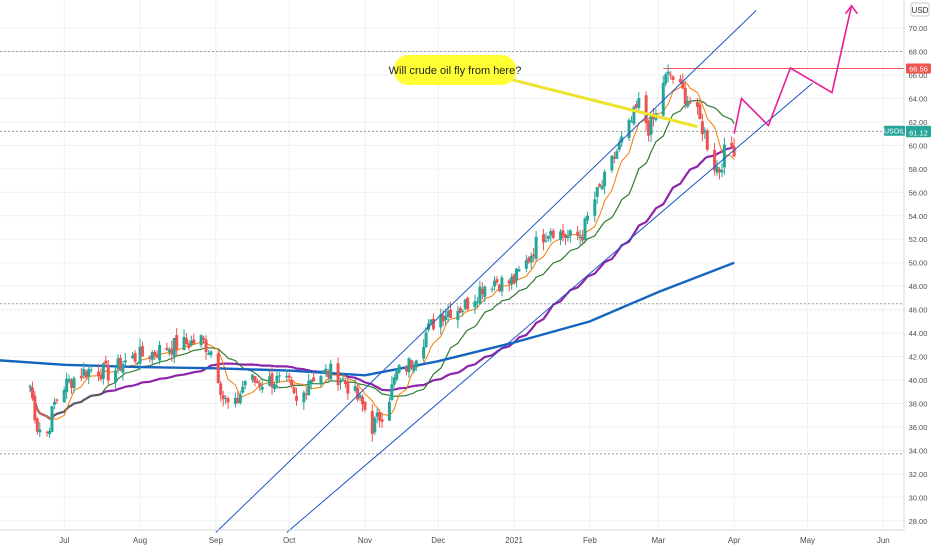 The height and width of the screenshot is (555, 932). What do you see at coordinates (216, 540) in the screenshot?
I see `time-tick-label: Sep` at bounding box center [216, 540].